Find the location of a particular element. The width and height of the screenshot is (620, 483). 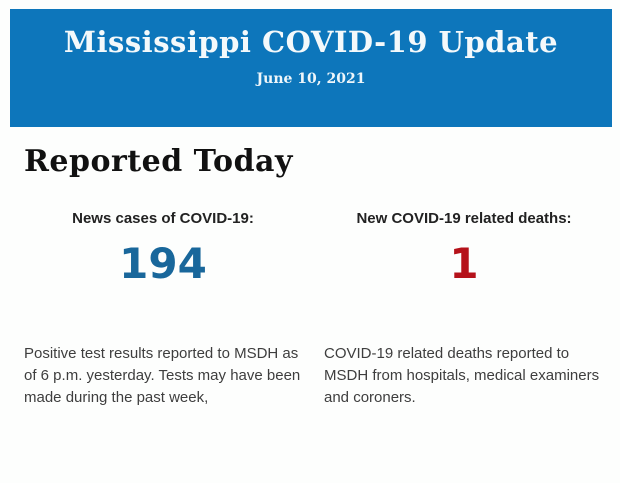

section-heading: Reported Today is located at coordinates (158, 161).